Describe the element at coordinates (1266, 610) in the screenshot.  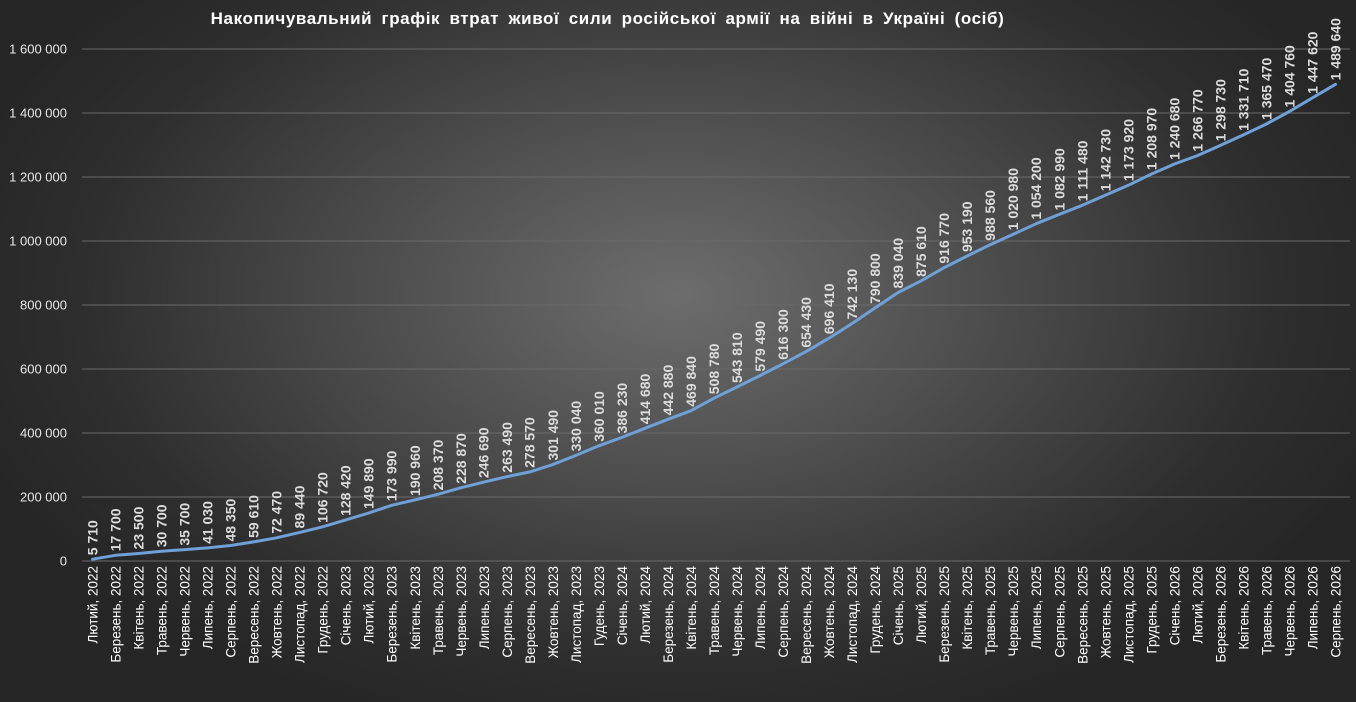
I see `x-tick-label: Травень, 2026` at that location.